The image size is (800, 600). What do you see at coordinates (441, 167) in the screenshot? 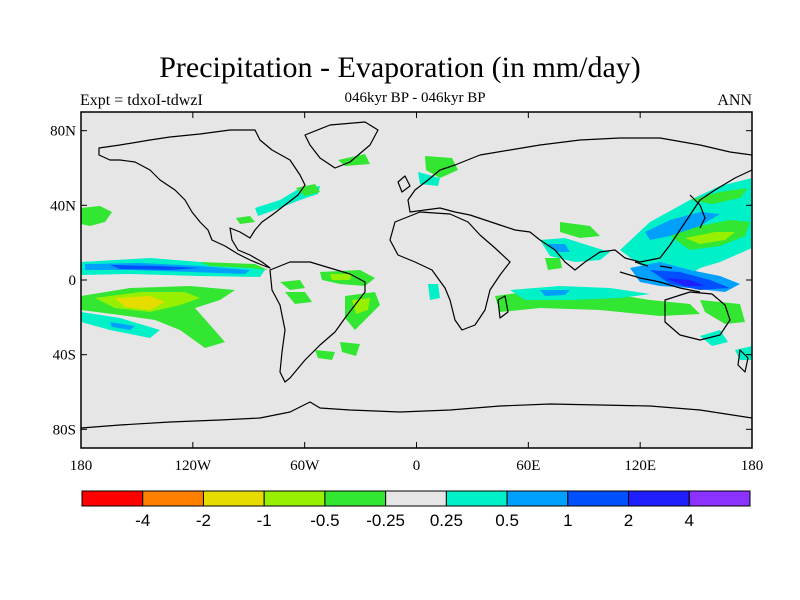
I see `field-region-scand-green` at bounding box center [441, 167].